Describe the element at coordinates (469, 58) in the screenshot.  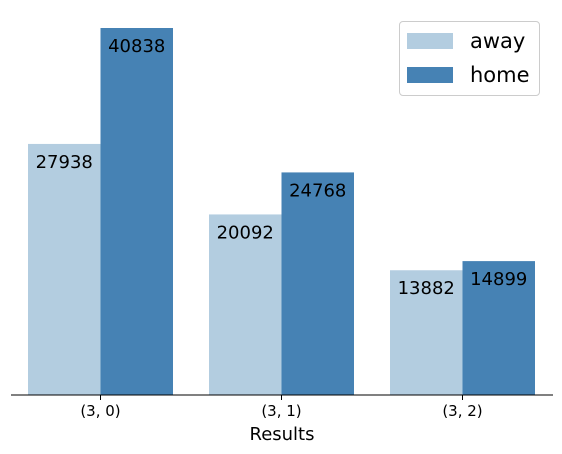
I see `legend: away home` at that location.